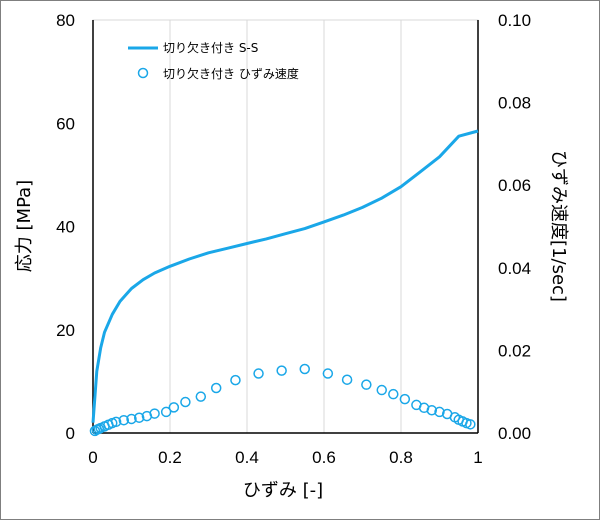  What do you see at coordinates (24, 226) in the screenshot?
I see `y-left-axis-title: 応力 [MPa]` at bounding box center [24, 226].